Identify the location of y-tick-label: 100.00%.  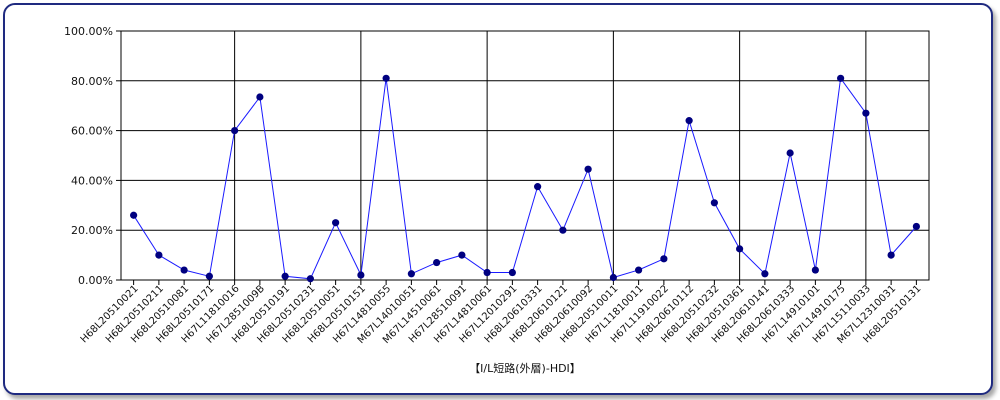
(88, 31).